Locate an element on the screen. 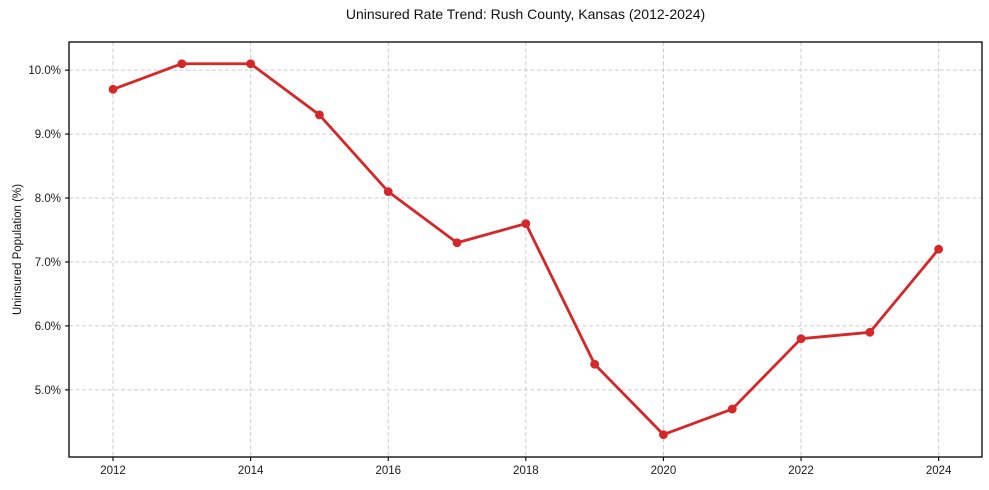 The image size is (989, 490). data-point-2018 is located at coordinates (526, 224).